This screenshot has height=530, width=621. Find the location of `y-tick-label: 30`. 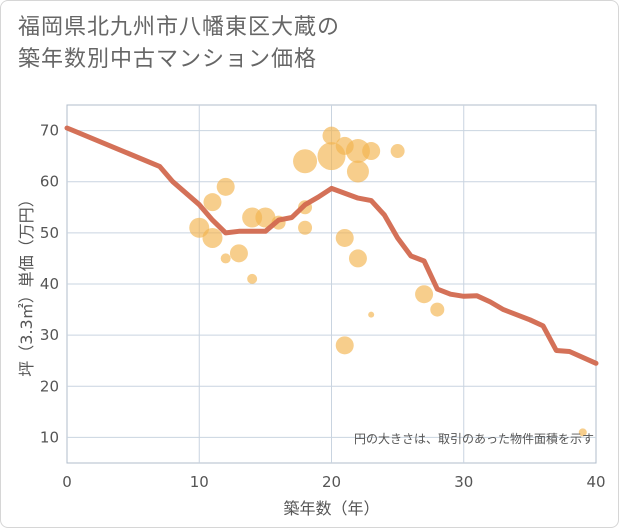

y-tick-label: 30 is located at coordinates (49, 335).